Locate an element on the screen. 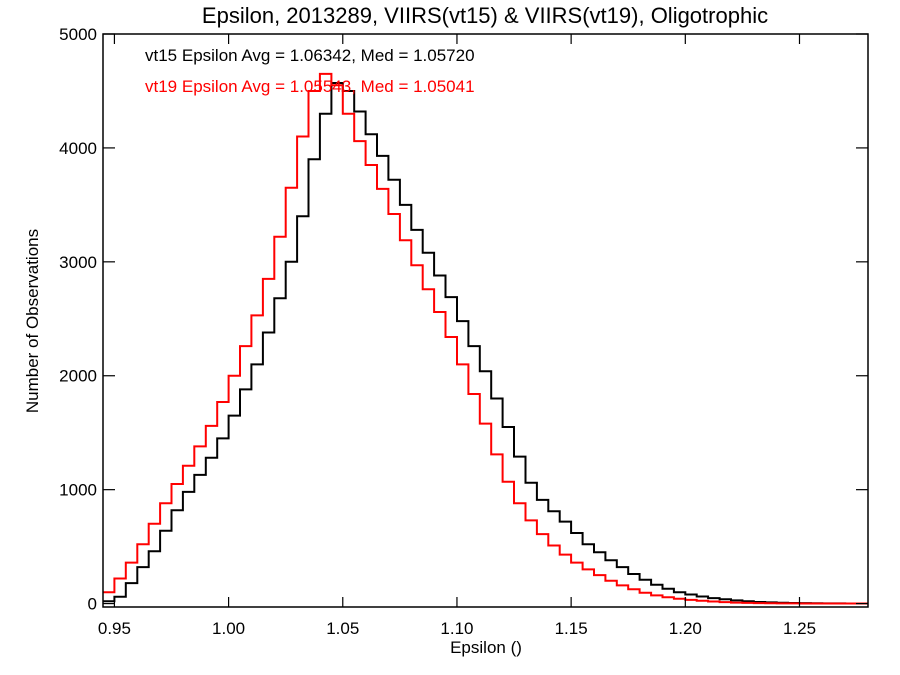  y-axis-label: Number of Observations is located at coordinates (32, 321).